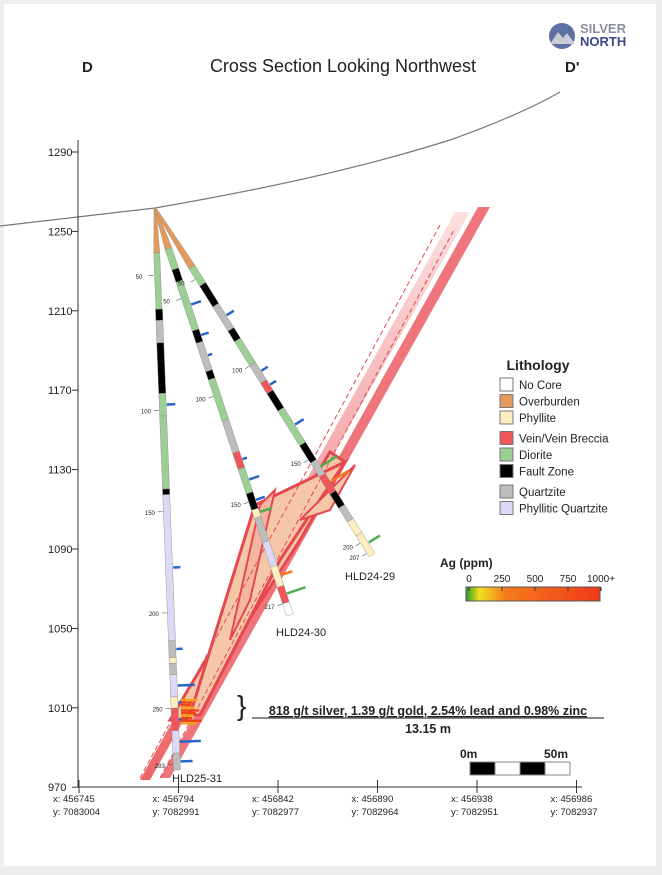 The width and height of the screenshot is (662, 875). I want to click on legend-label: Overburden, so click(549, 403).